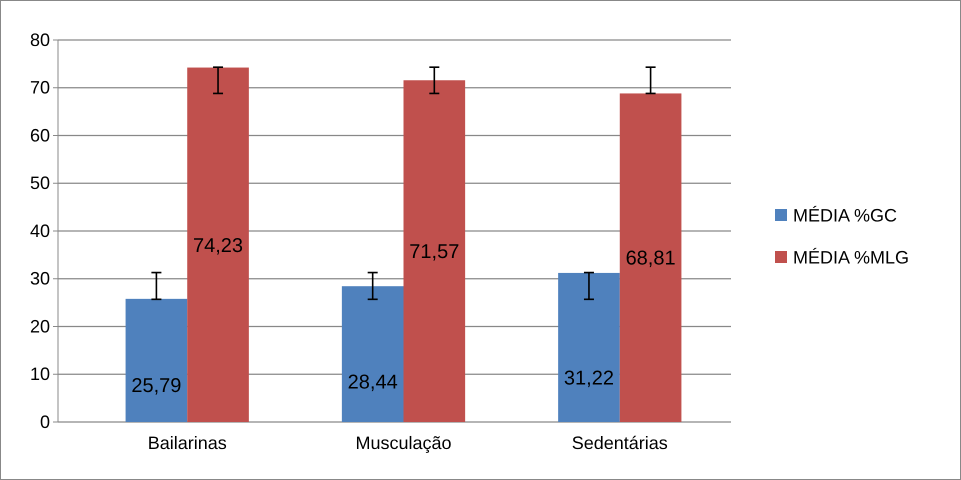 This screenshot has height=480, width=961. What do you see at coordinates (403, 442) in the screenshot?
I see `x-tick-label: Musculação` at bounding box center [403, 442].